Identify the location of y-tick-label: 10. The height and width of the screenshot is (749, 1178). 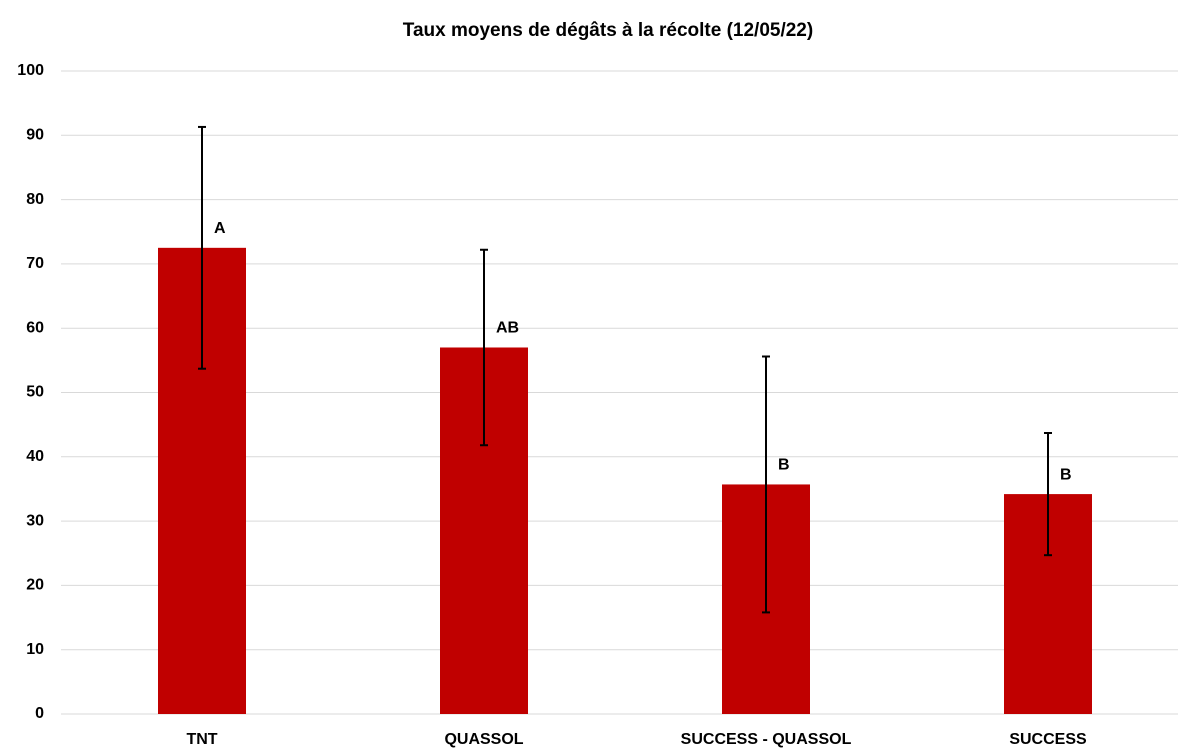
(35, 649).